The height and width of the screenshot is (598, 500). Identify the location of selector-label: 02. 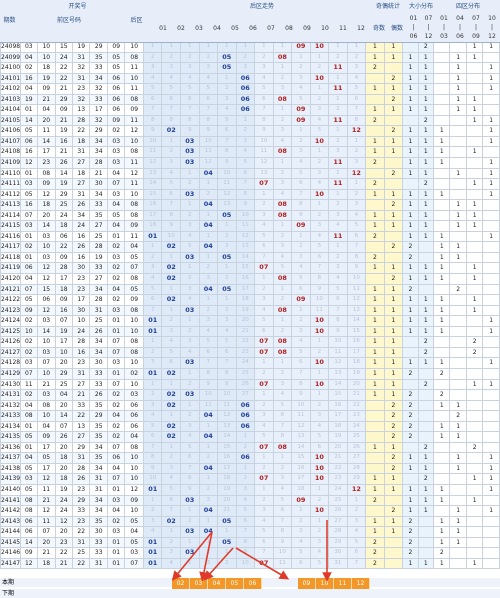
(180, 583).